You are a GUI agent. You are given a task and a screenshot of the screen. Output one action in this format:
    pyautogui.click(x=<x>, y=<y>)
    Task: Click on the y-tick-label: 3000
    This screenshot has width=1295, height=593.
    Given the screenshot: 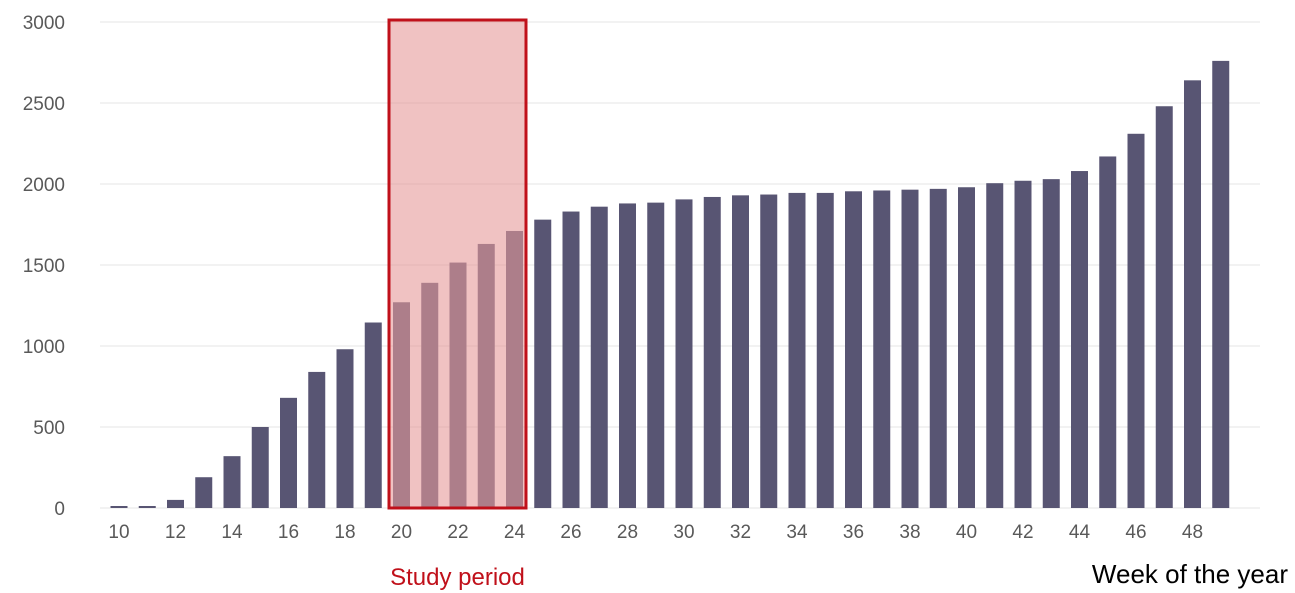 What is the action you would take?
    pyautogui.click(x=44, y=23)
    